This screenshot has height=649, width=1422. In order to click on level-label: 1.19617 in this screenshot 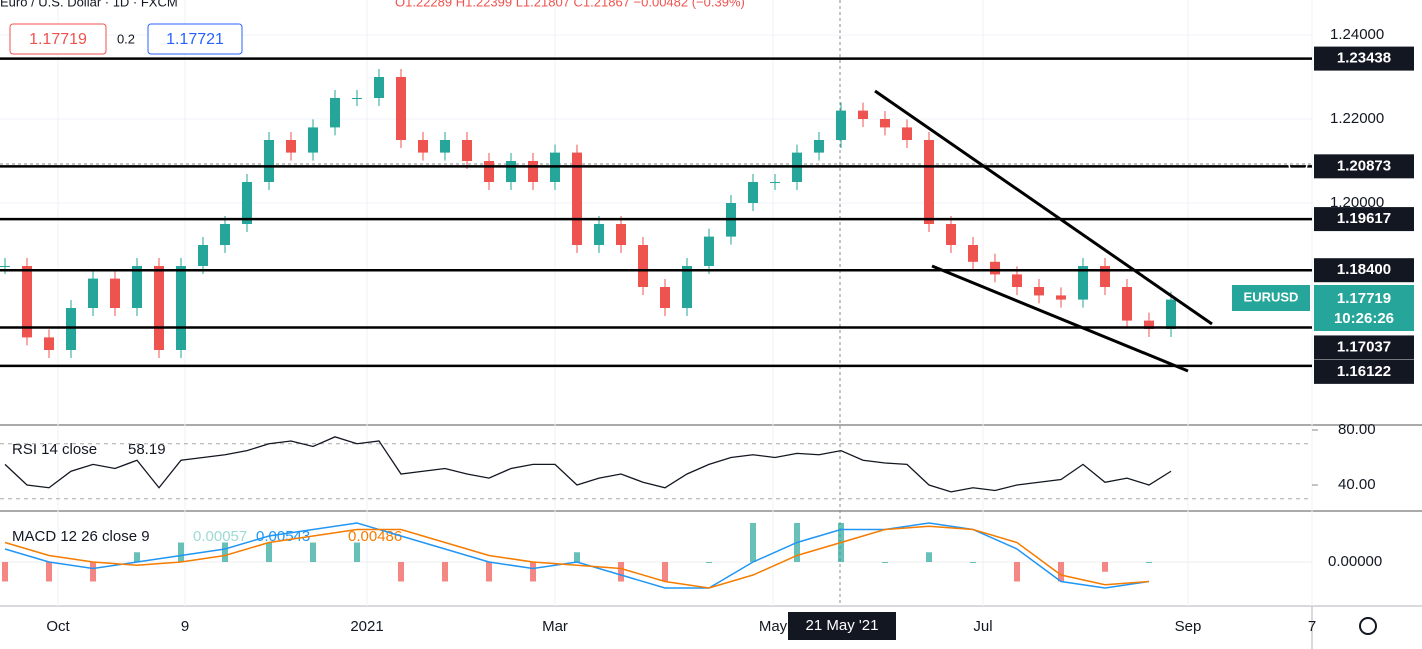, I will do `click(1364, 218)`.